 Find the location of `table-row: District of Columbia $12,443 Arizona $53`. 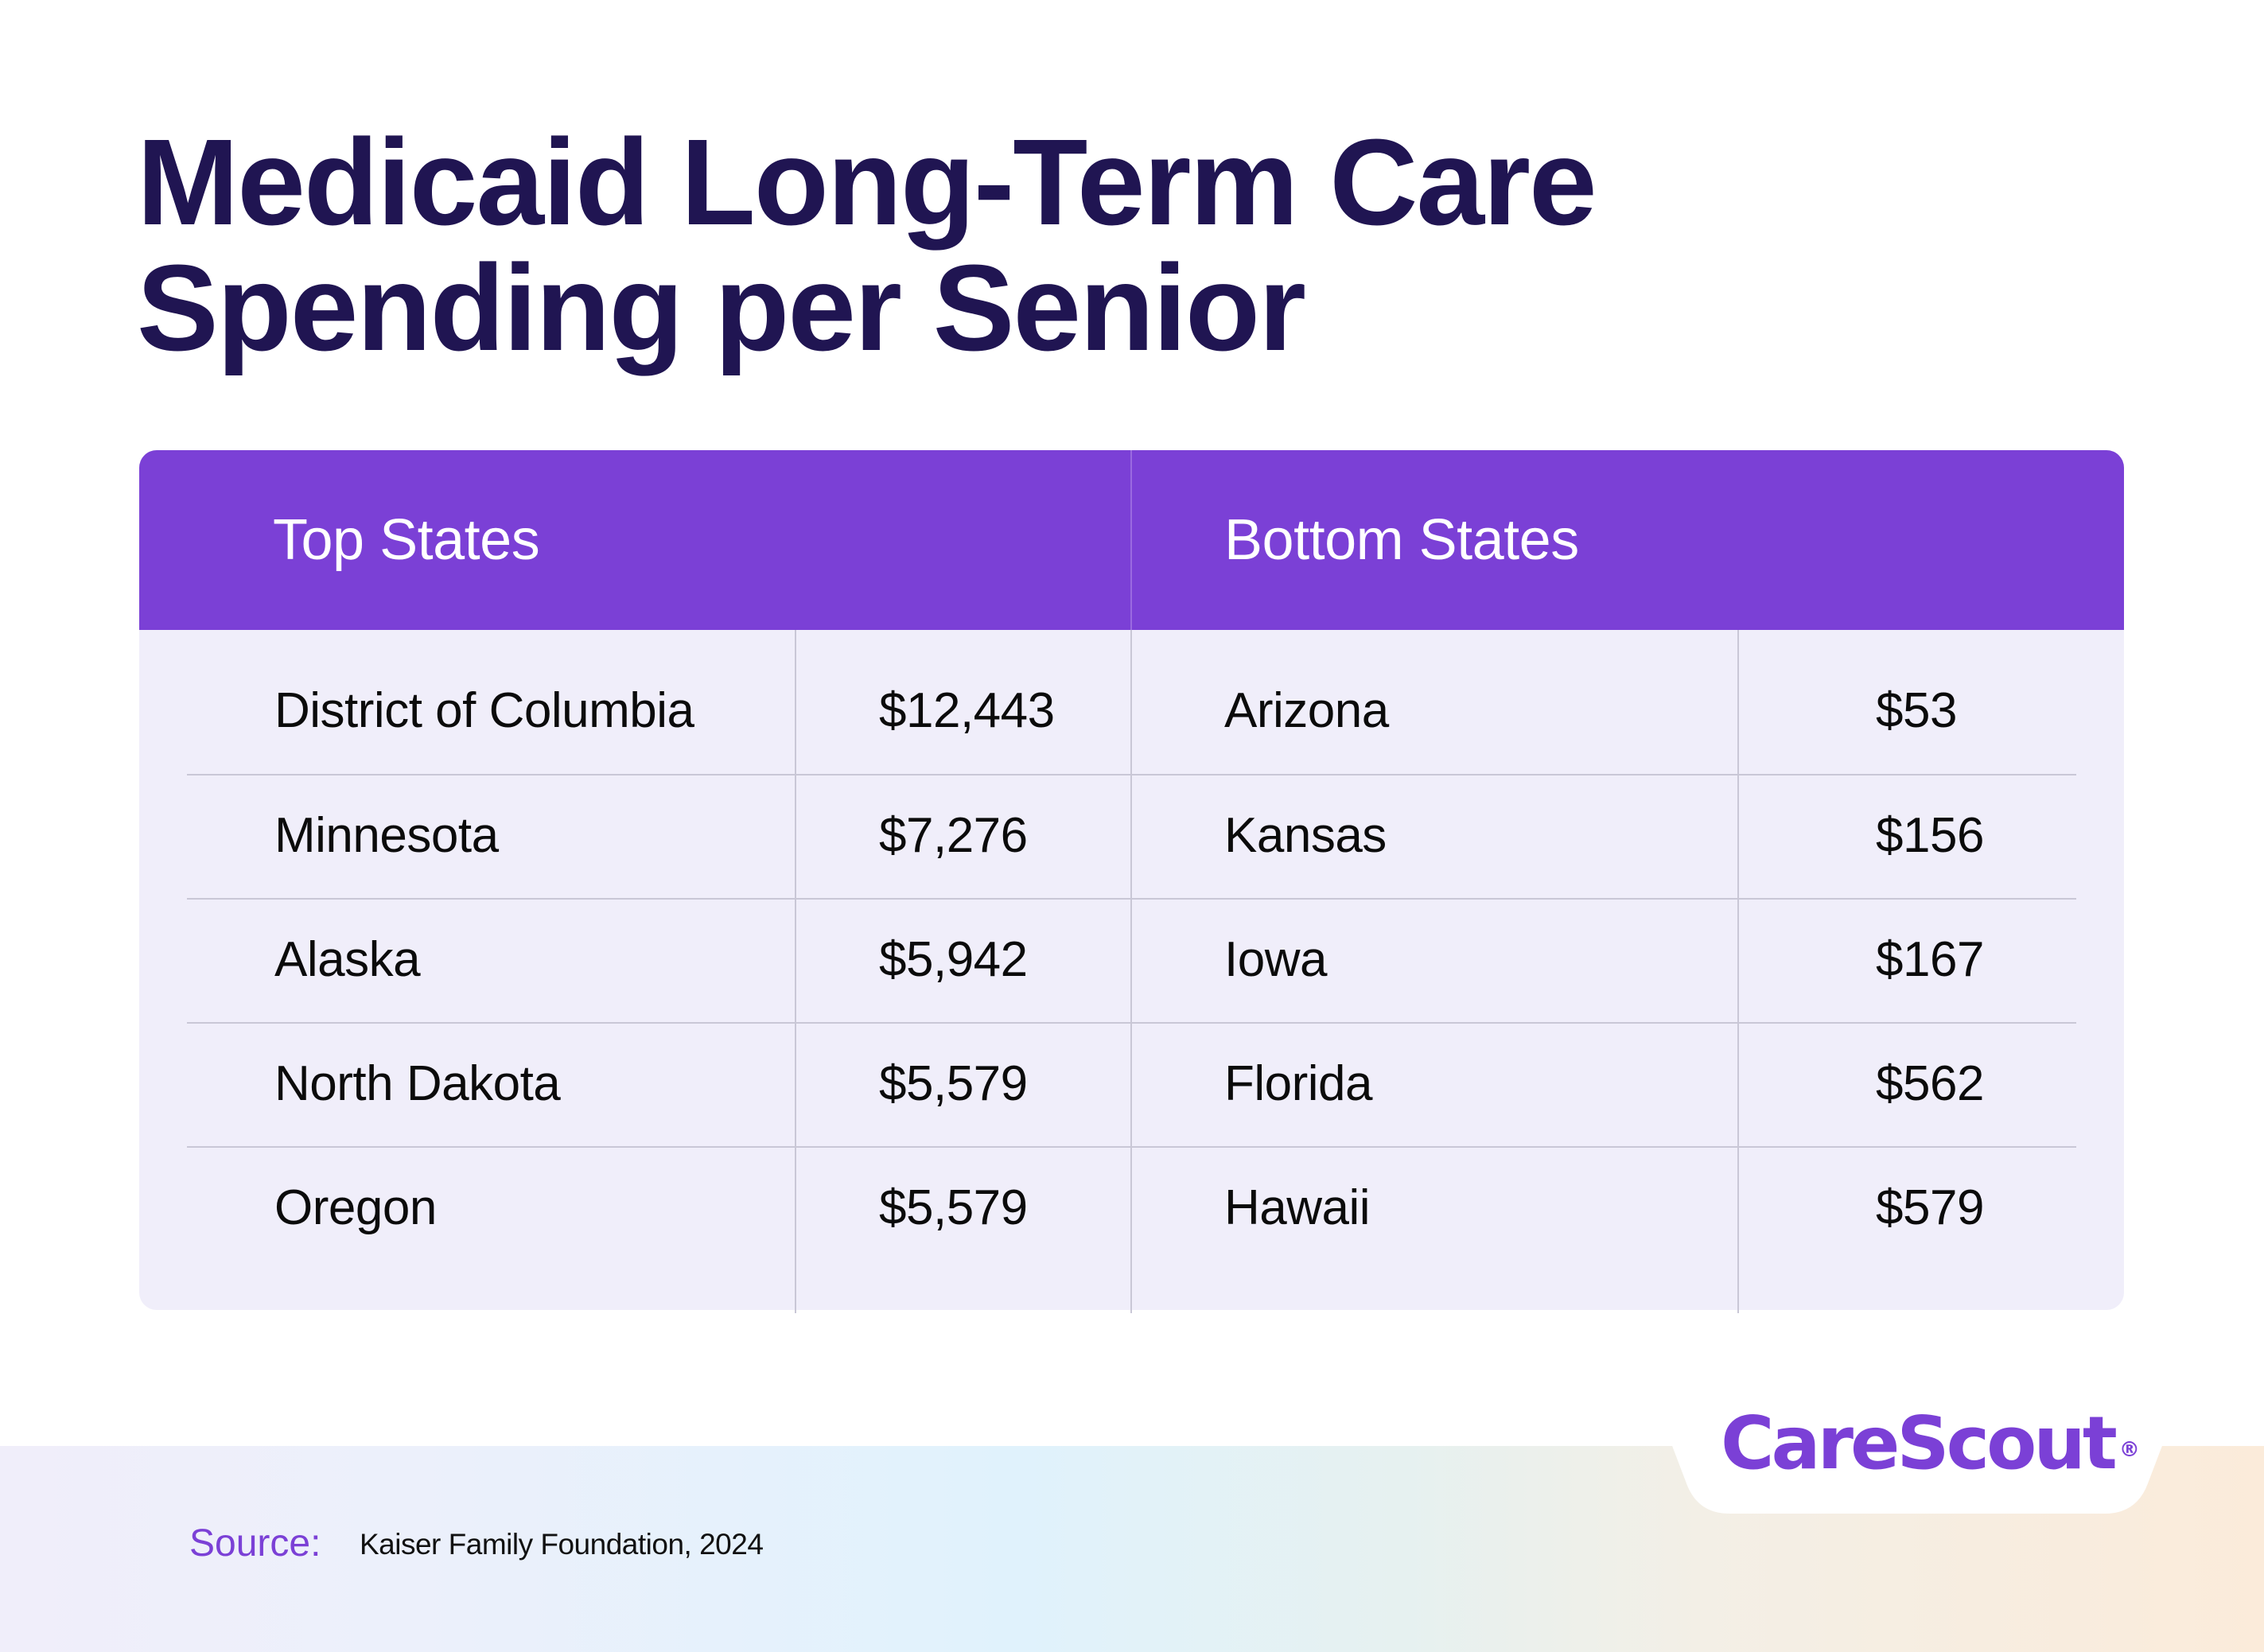

table-row: District of Columbia $12,443 Arizona $53 is located at coordinates (1131, 711).